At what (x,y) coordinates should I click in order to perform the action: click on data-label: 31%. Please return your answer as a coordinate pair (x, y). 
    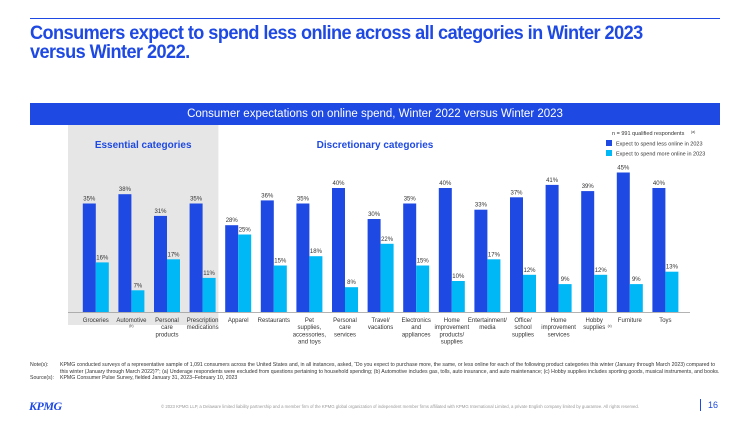
    Looking at the image, I should click on (160, 212).